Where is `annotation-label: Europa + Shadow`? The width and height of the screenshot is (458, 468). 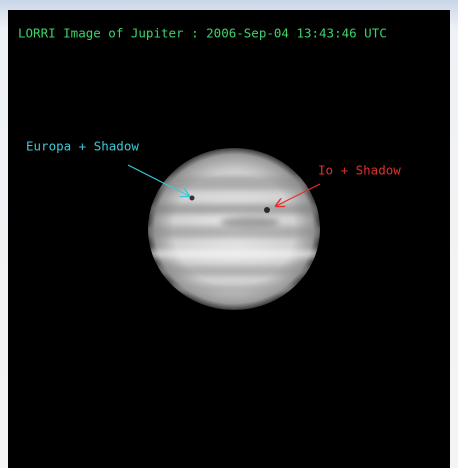
annotation-label: Europa + Shadow is located at coordinates (82, 146).